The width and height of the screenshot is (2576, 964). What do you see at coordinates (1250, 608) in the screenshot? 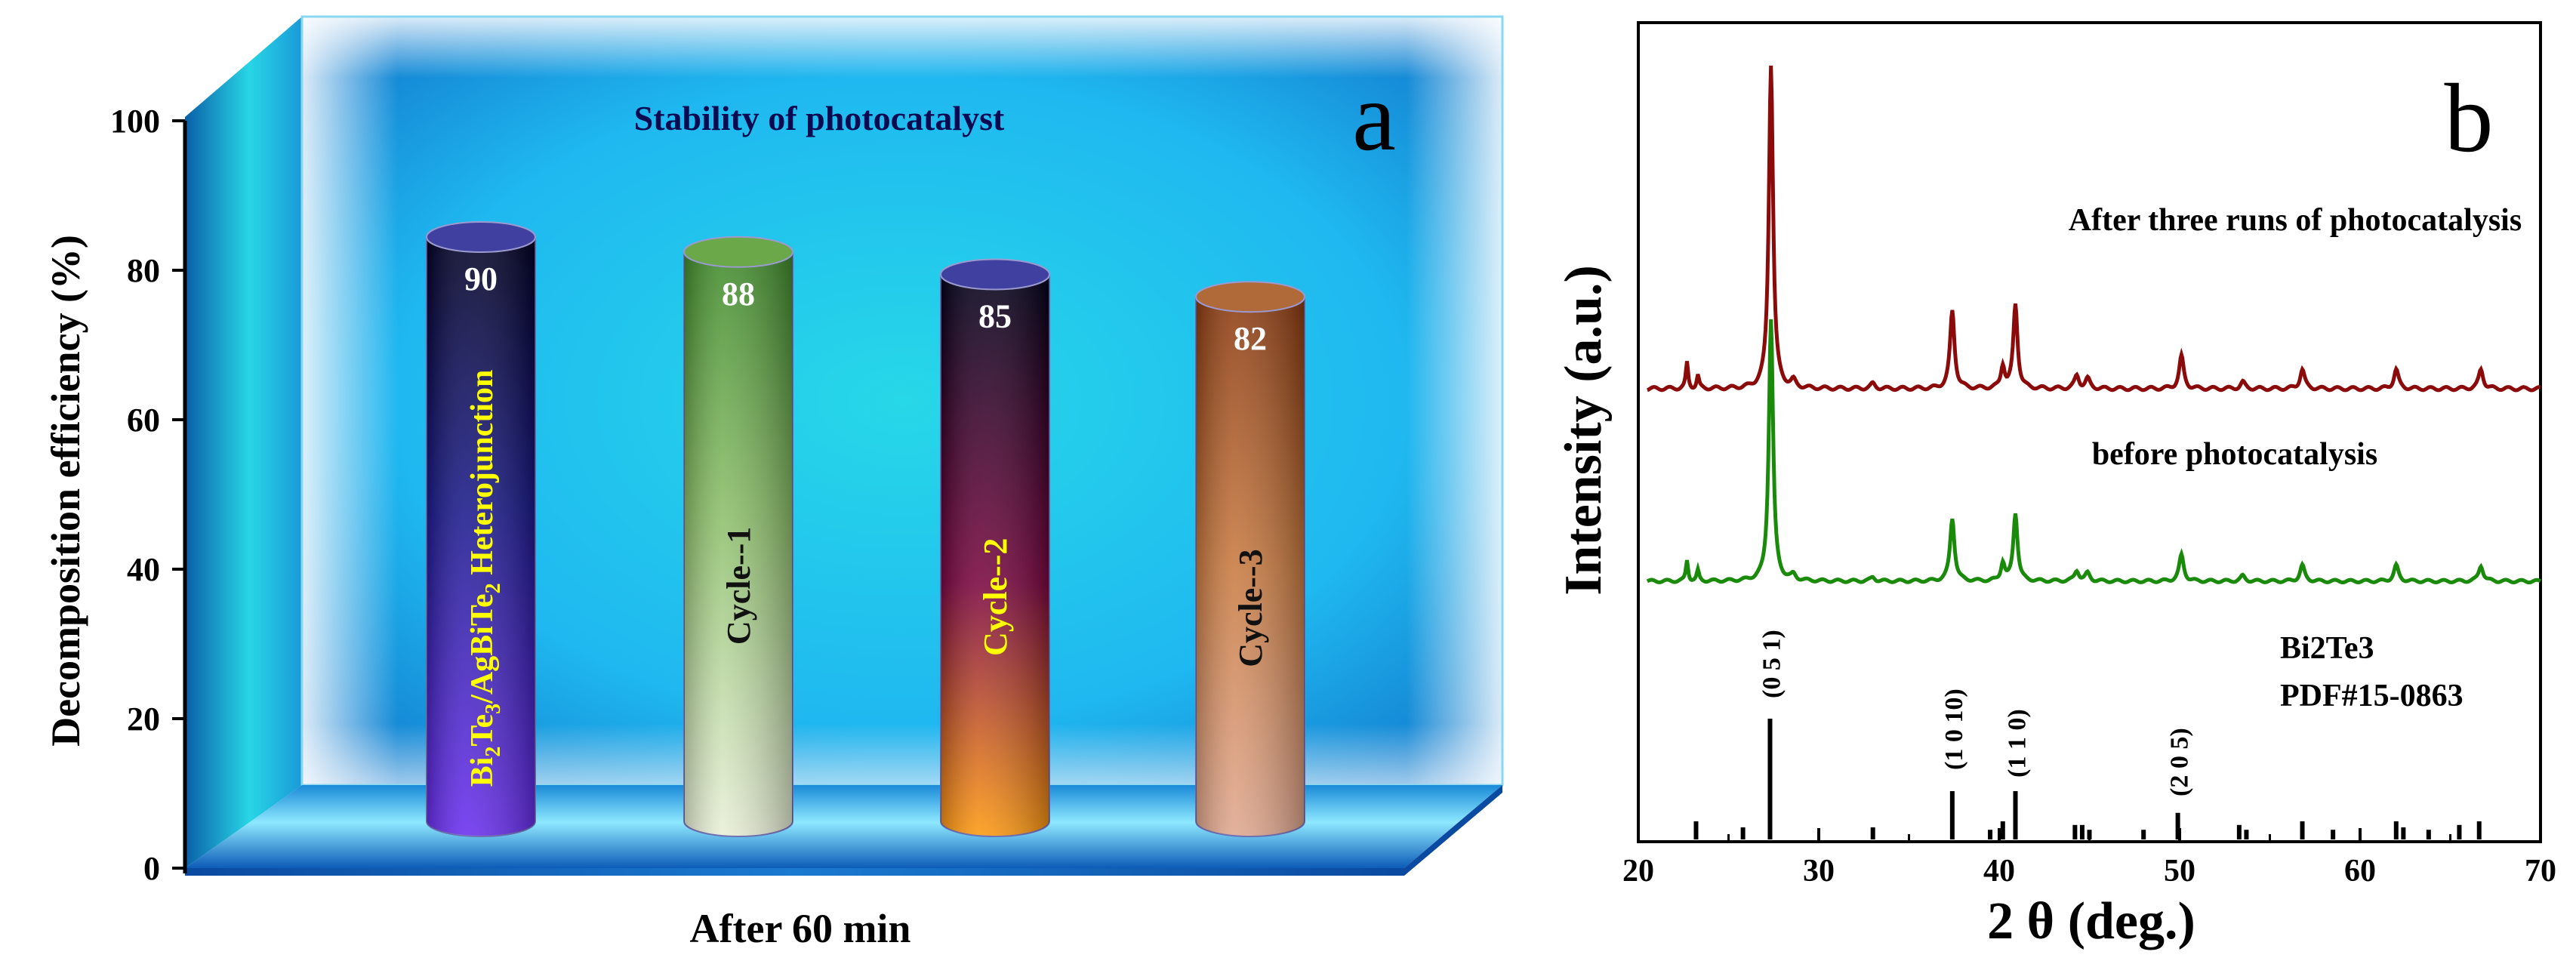
I see `category-label-cycle-3: Cycle--3` at bounding box center [1250, 608].